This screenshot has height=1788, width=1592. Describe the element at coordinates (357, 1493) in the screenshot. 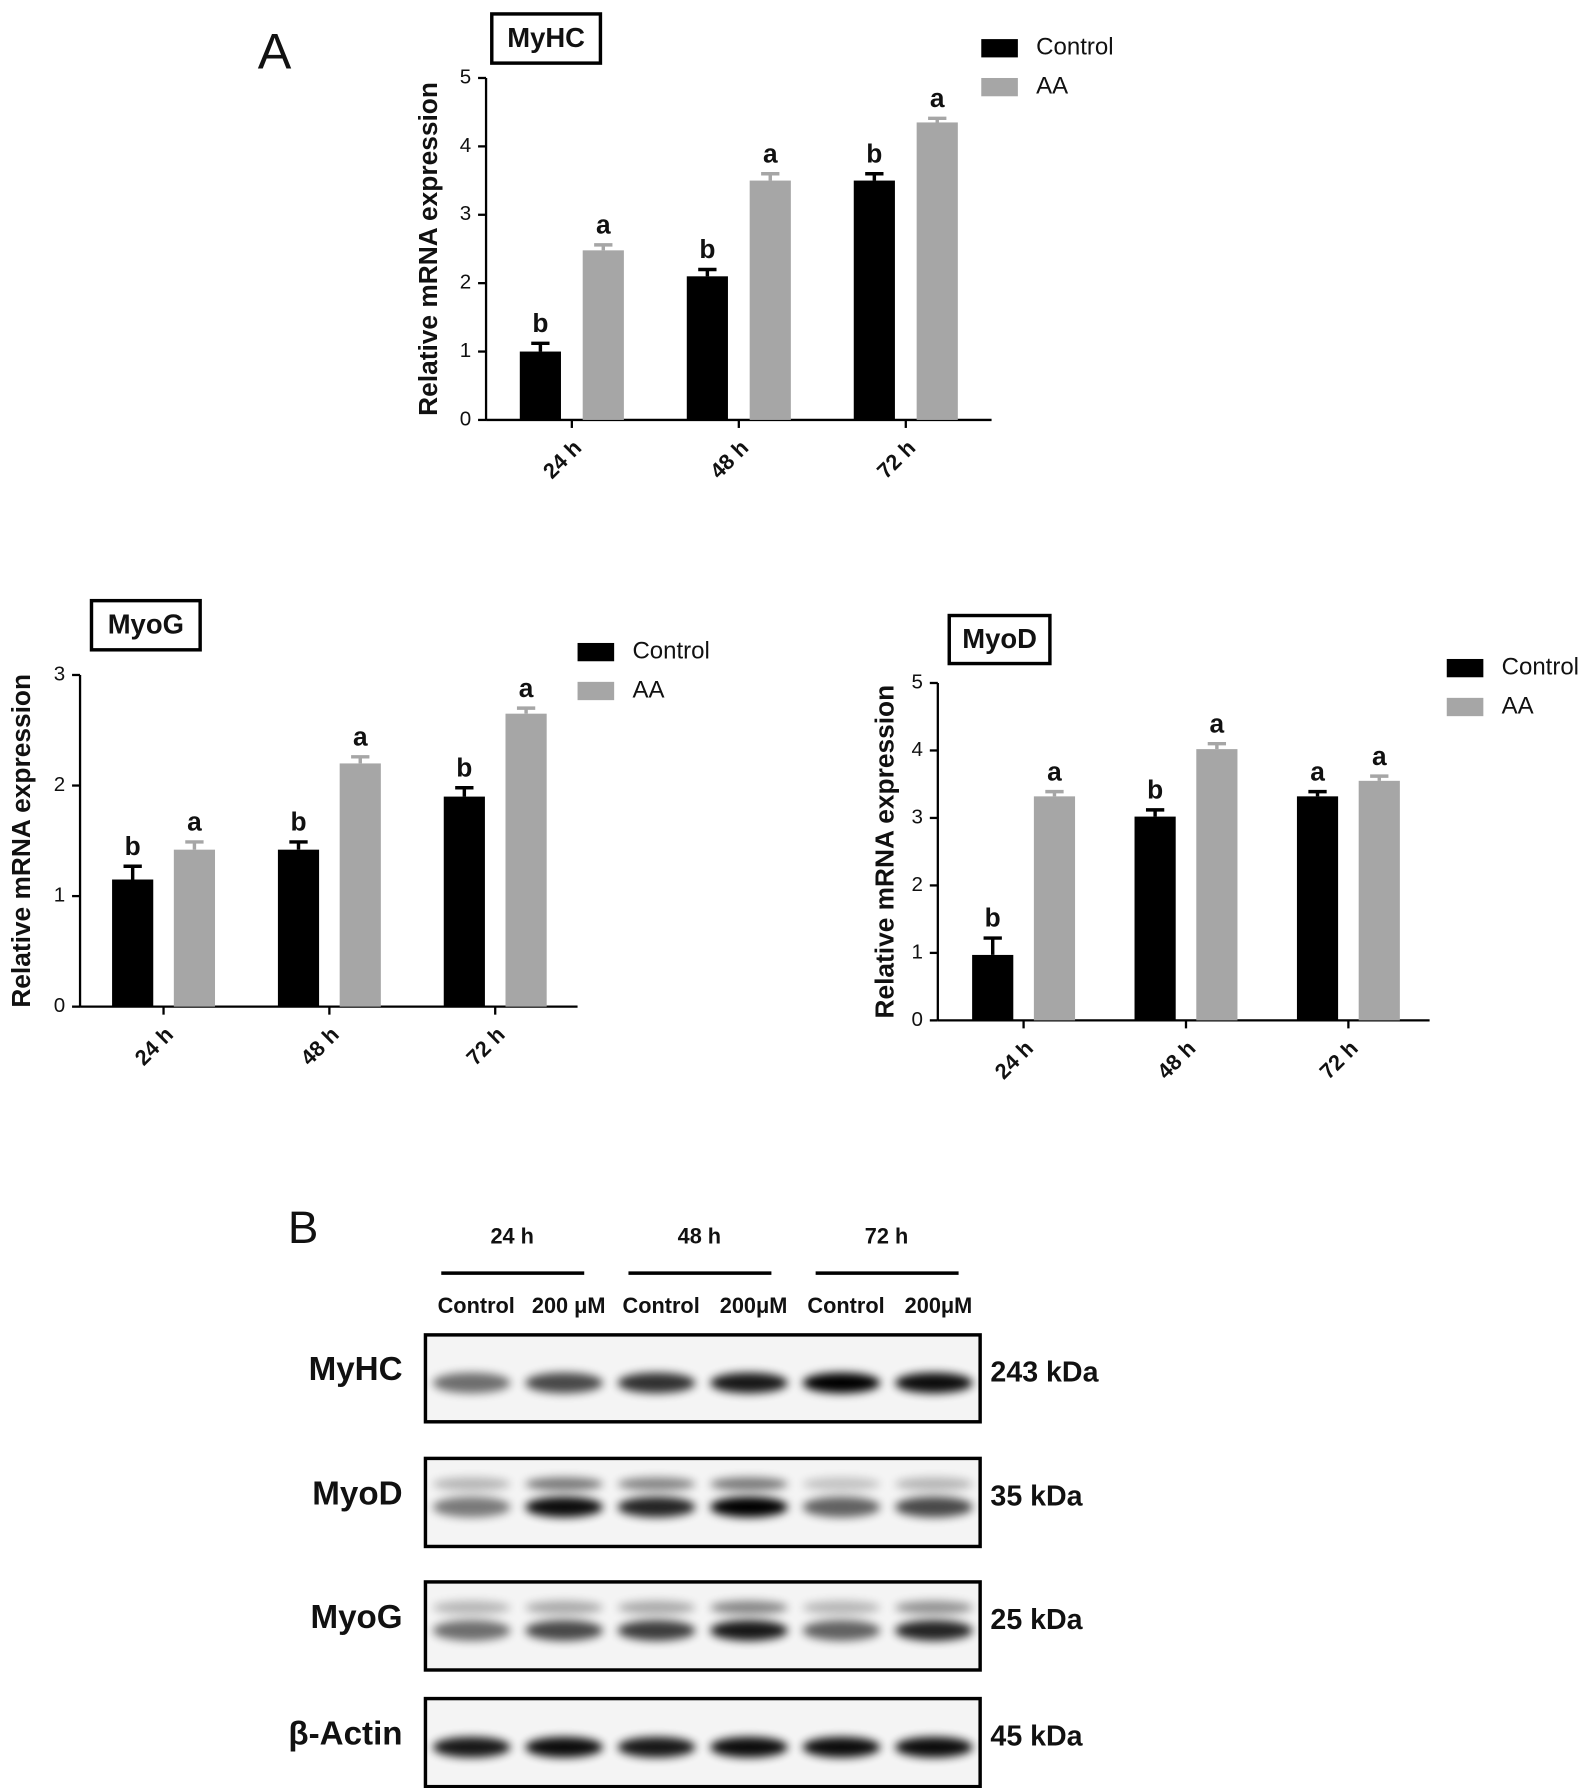

I see `protein-name: MyoD` at that location.